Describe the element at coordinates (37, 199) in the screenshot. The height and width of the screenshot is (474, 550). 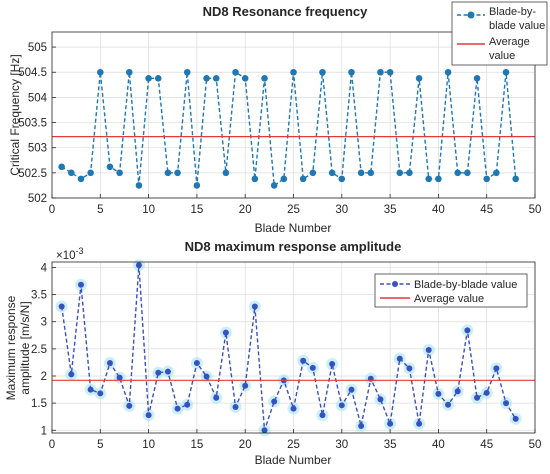
I see `y-tick-label: 502` at that location.